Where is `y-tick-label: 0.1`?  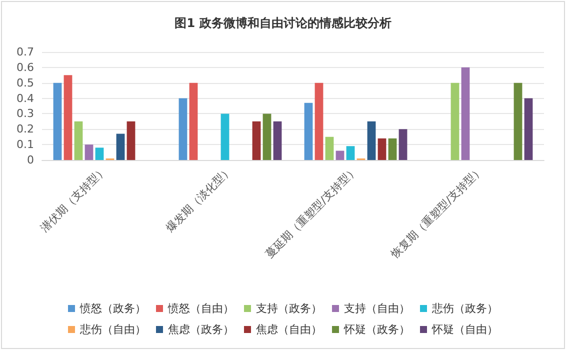
y-tick-label: 0.1 is located at coordinates (25, 145).